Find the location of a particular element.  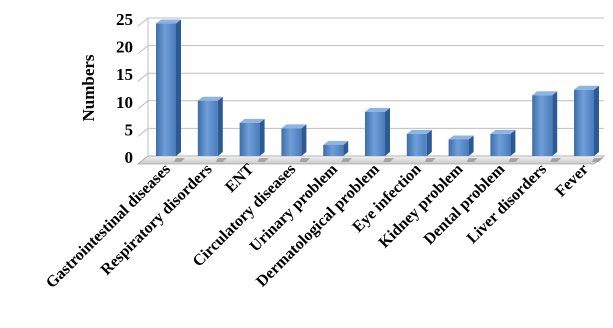

x-tick-label: ENT is located at coordinates (240, 179).